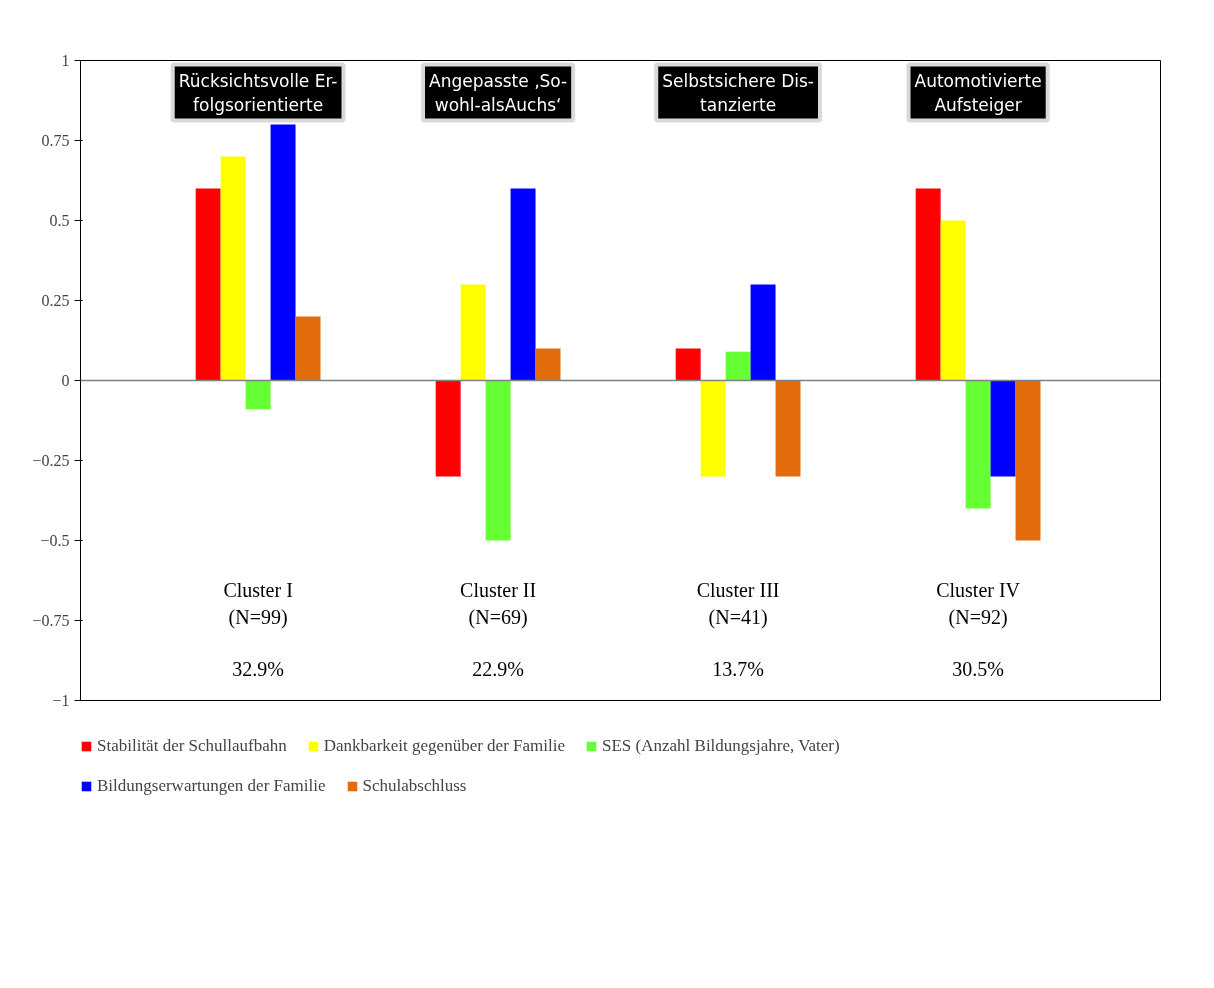  Describe the element at coordinates (978, 92) in the screenshot. I see `annotation: Automotivierte Aufsteiger` at that location.